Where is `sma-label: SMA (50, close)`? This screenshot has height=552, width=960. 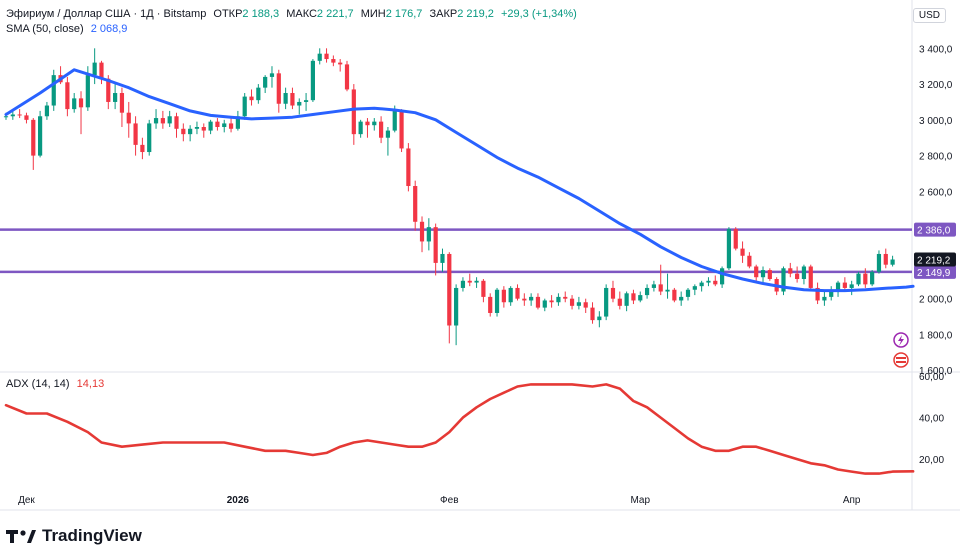
sma-label: SMA (50, close) is located at coordinates (45, 29).